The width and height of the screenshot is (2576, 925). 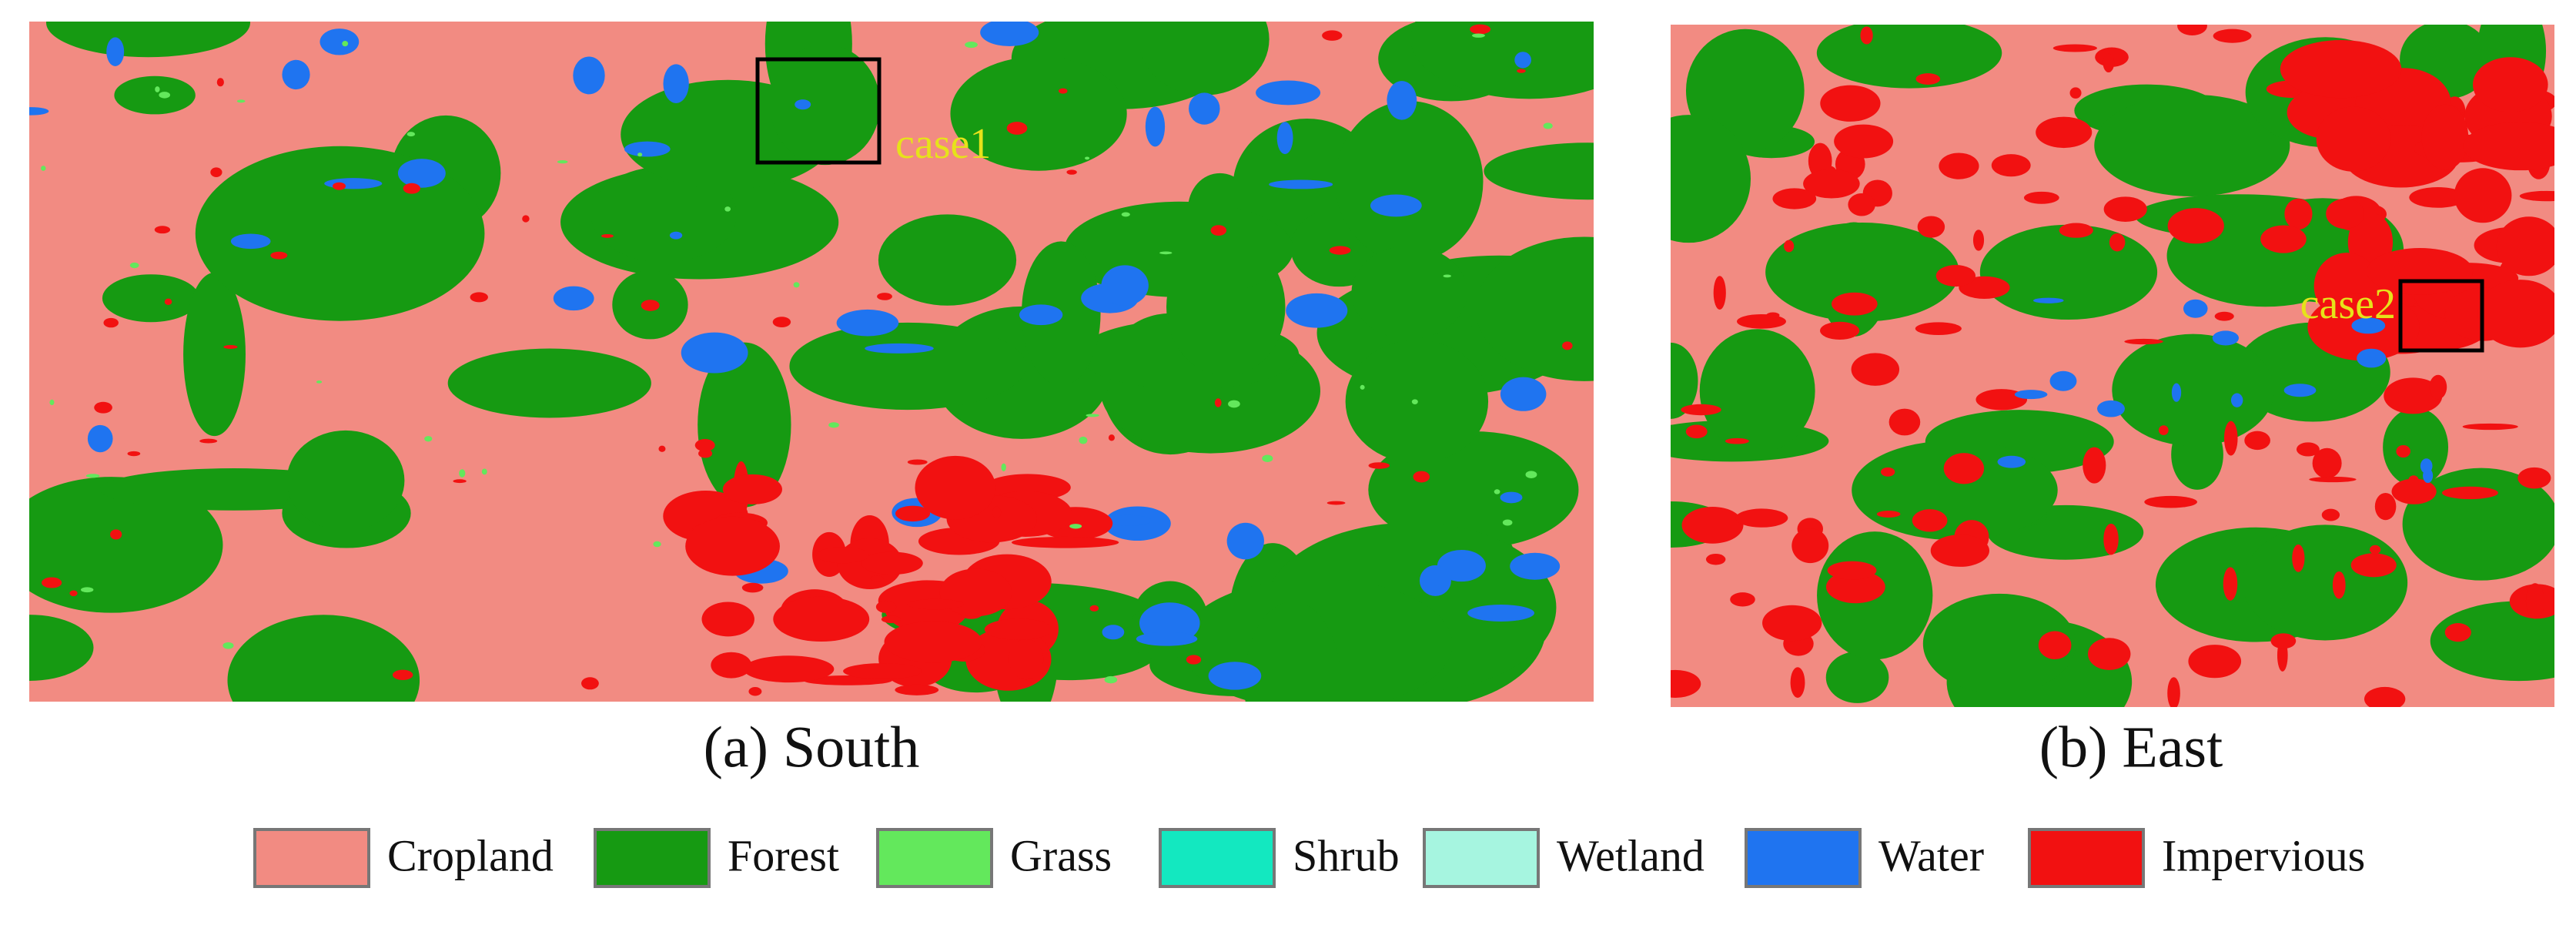 What do you see at coordinates (1061, 855) in the screenshot?
I see `legend-label: Grass` at bounding box center [1061, 855].